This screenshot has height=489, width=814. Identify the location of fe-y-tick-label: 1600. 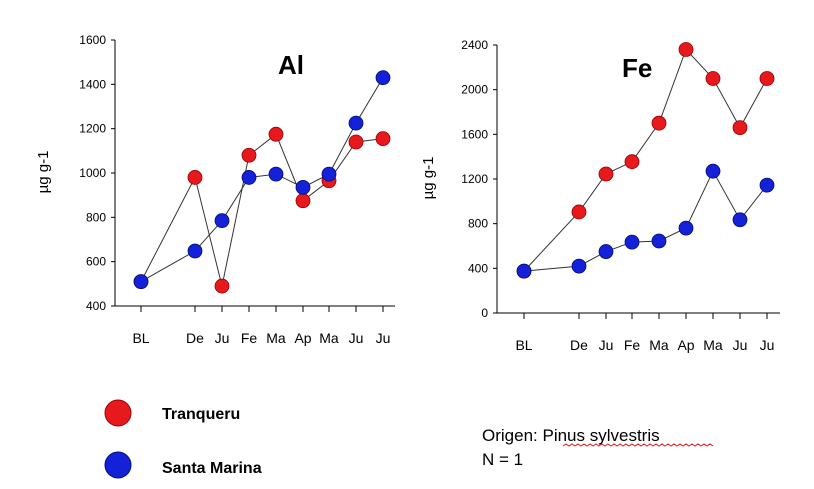
(474, 134).